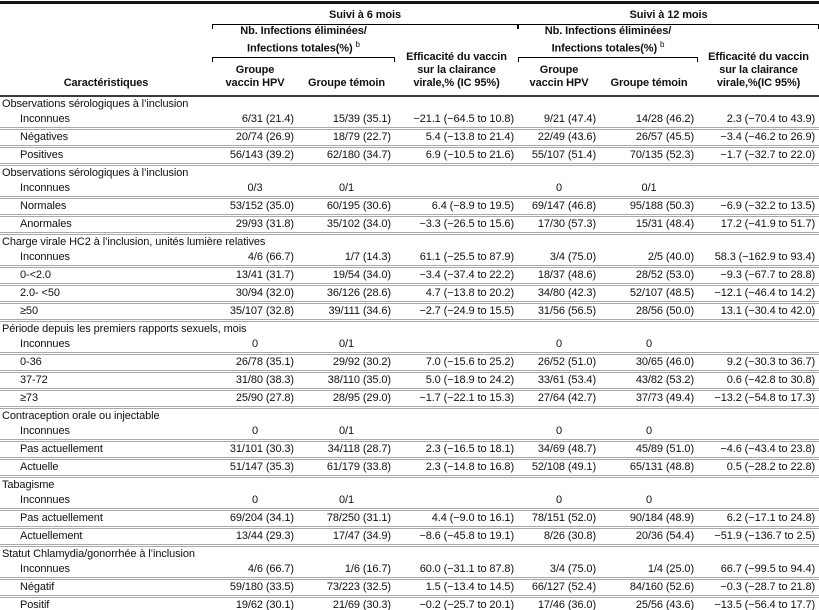 This screenshot has height=610, width=819. I want to click on value-cell: −9.3 (−67.7 to 28.8), so click(758, 276).